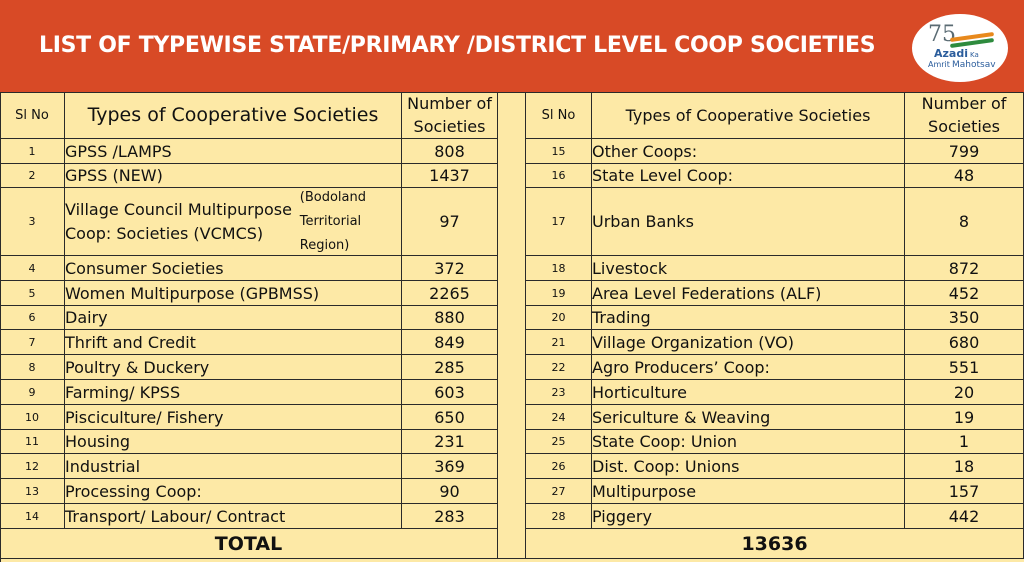 The image size is (1024, 575). I want to click on azadi-ka-amrit-mahotsav-logo: 75 Azadi Ka Amrit Mahotsav, so click(960, 48).